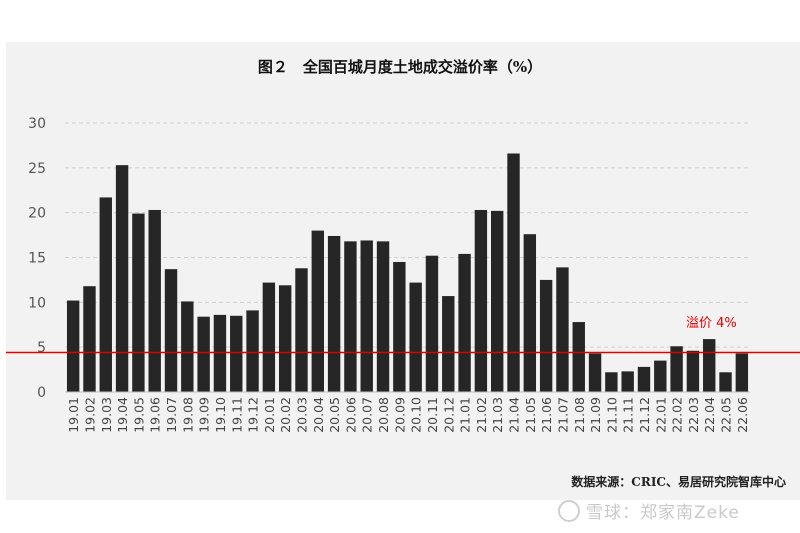  Describe the element at coordinates (285, 415) in the screenshot. I see `x-tick-label: 20.02` at that location.